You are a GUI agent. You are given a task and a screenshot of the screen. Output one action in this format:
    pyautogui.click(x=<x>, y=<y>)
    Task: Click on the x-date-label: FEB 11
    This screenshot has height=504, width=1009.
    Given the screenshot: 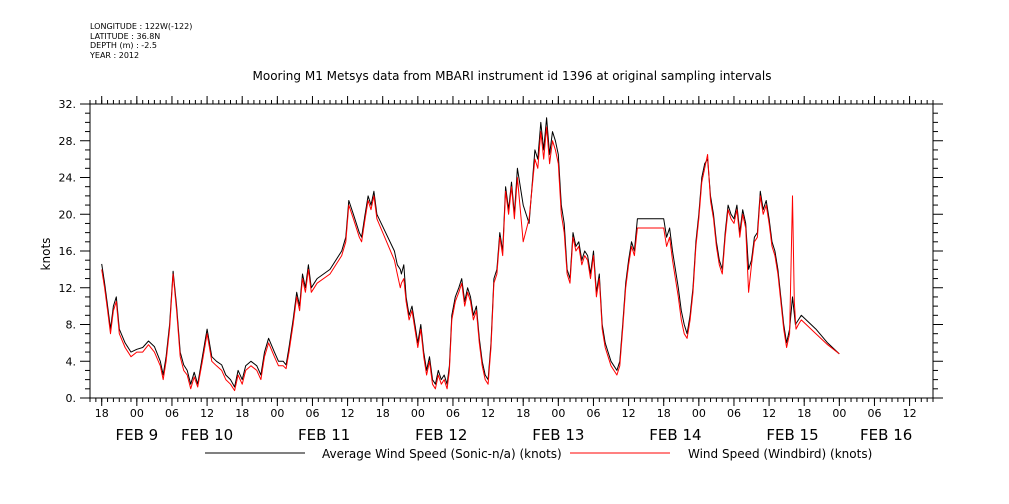 What is the action you would take?
    pyautogui.click(x=324, y=435)
    